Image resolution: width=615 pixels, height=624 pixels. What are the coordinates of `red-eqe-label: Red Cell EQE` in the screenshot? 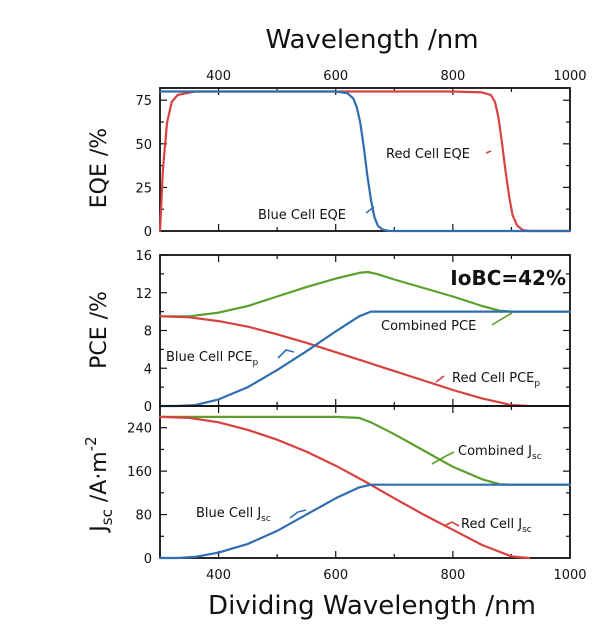 It's located at (428, 154).